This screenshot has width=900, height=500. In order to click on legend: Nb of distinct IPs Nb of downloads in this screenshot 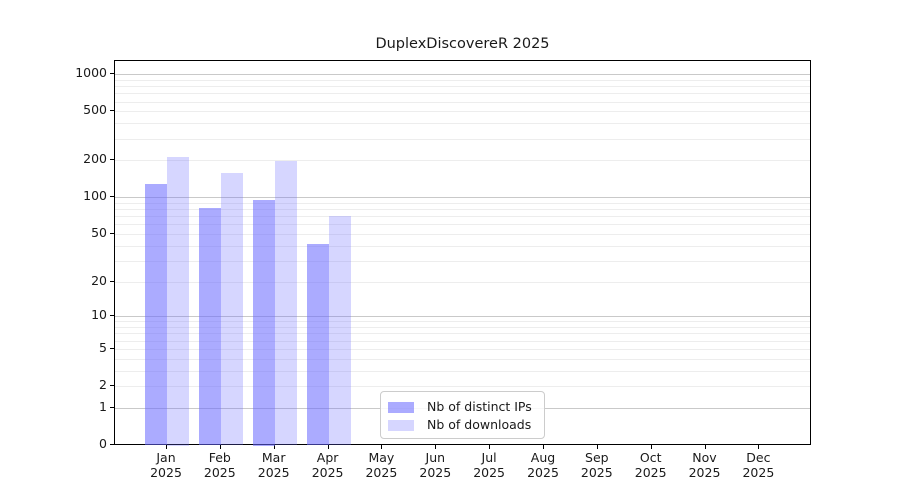, I will do `click(462, 415)`.